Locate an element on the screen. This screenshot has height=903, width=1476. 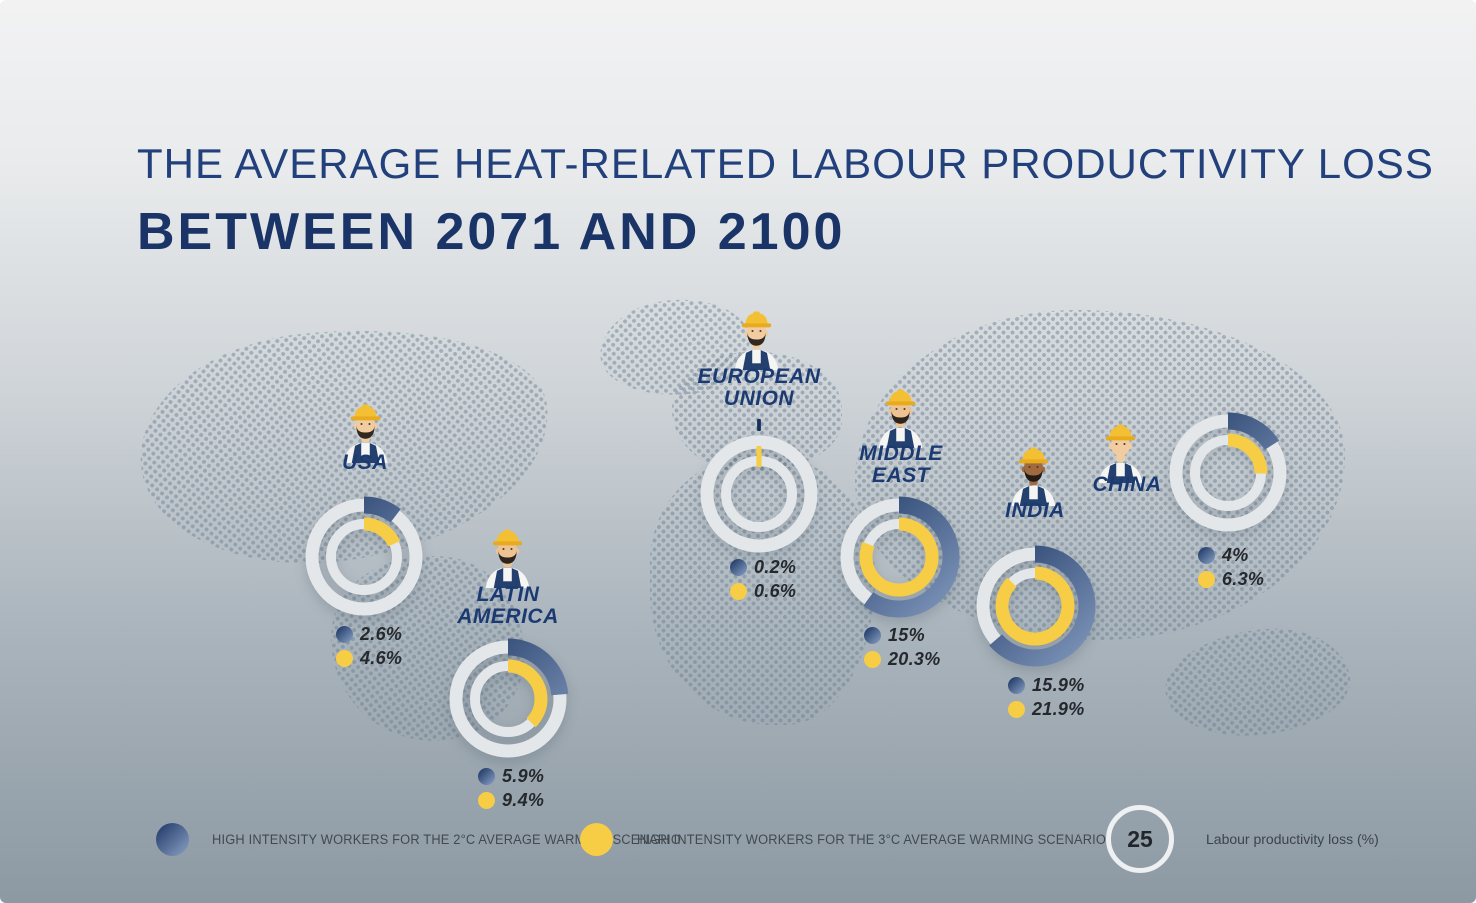
value-3c: 21.9% is located at coordinates (1058, 709).